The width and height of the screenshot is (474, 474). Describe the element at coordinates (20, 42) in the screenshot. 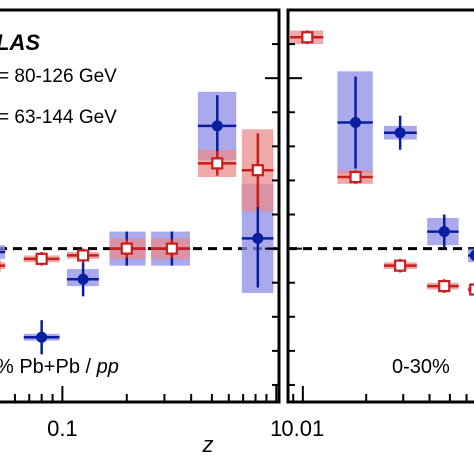

I see `experiment-label: LAS` at that location.